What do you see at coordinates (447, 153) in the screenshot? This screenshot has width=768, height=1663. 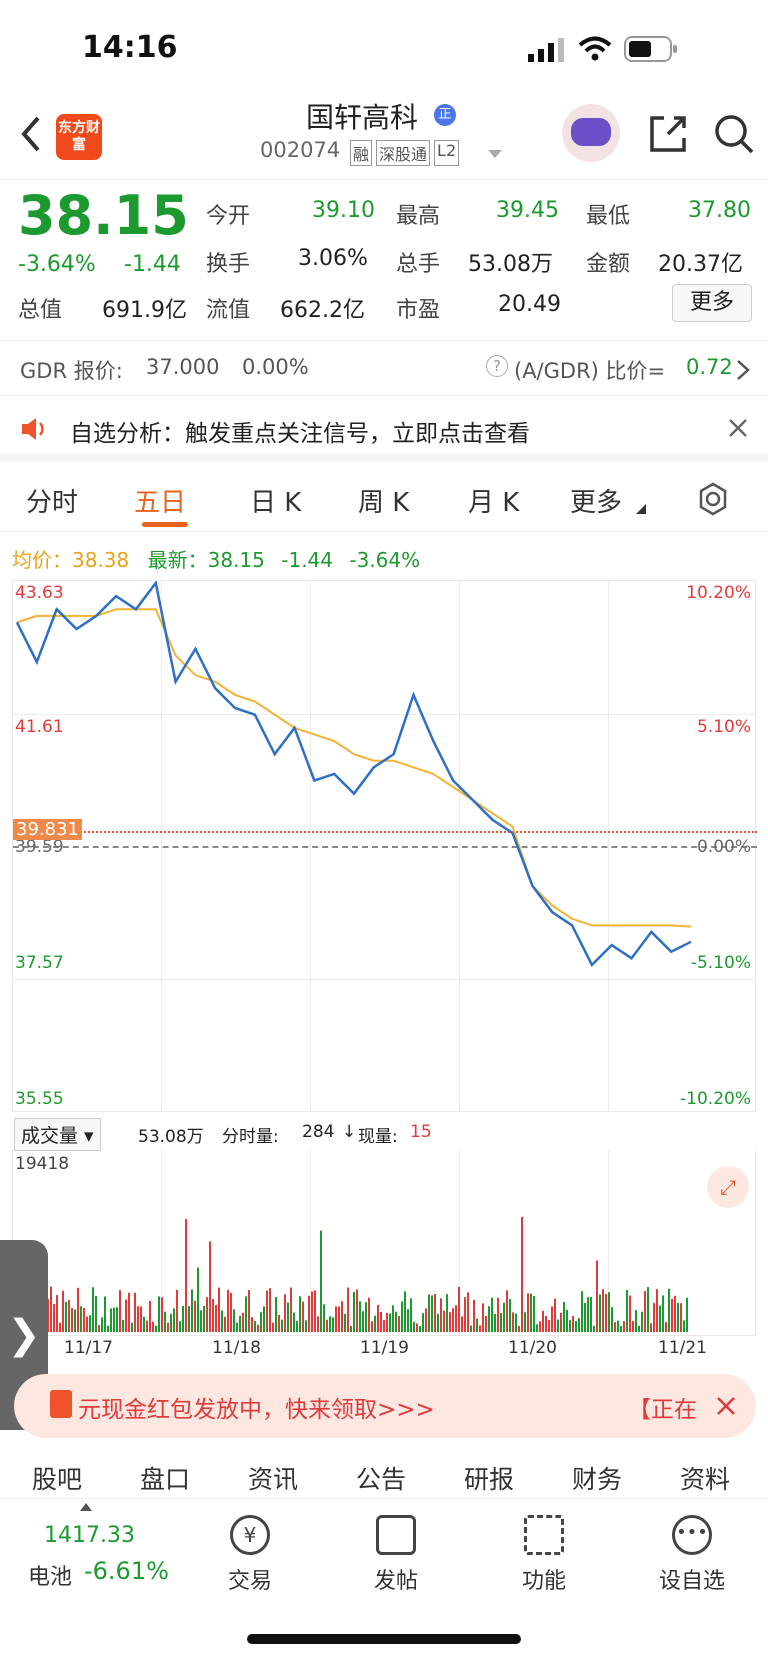 I see `tag-level2: L2` at bounding box center [447, 153].